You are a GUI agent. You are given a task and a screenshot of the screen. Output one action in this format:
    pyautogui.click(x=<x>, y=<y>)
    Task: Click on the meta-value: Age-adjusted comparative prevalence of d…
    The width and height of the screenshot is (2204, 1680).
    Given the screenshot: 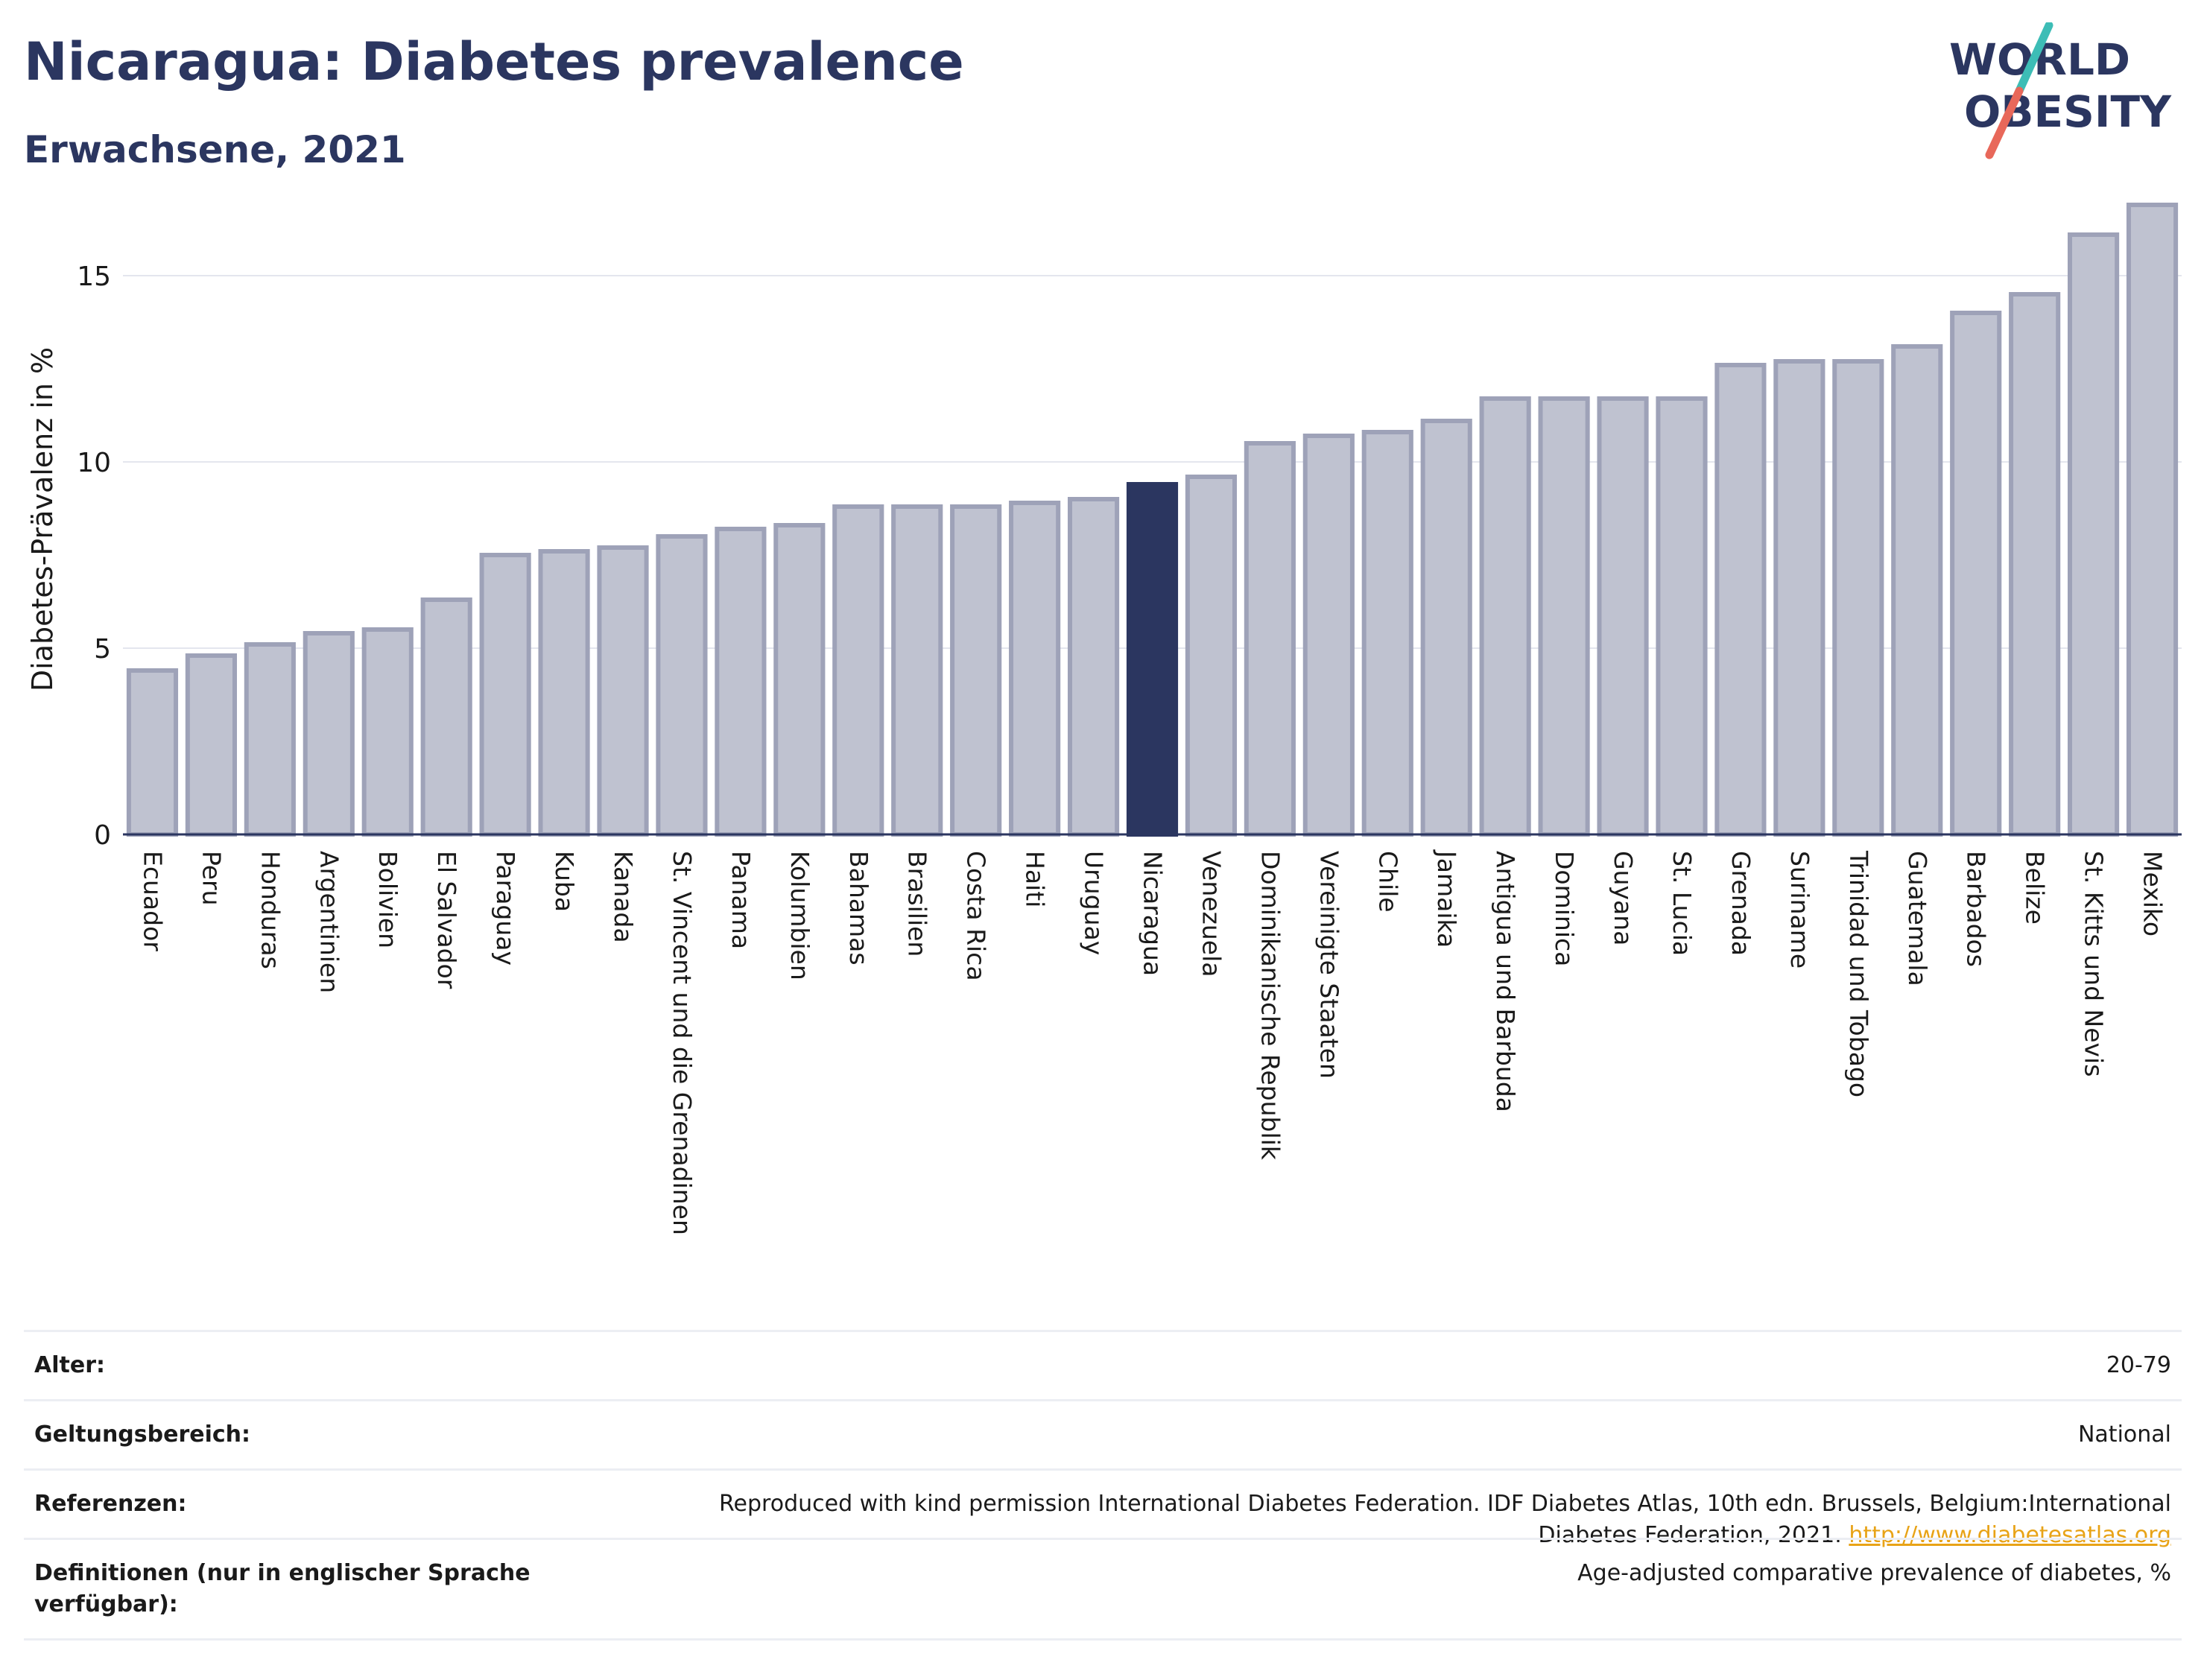 What is the action you would take?
    pyautogui.click(x=1407, y=1573)
    